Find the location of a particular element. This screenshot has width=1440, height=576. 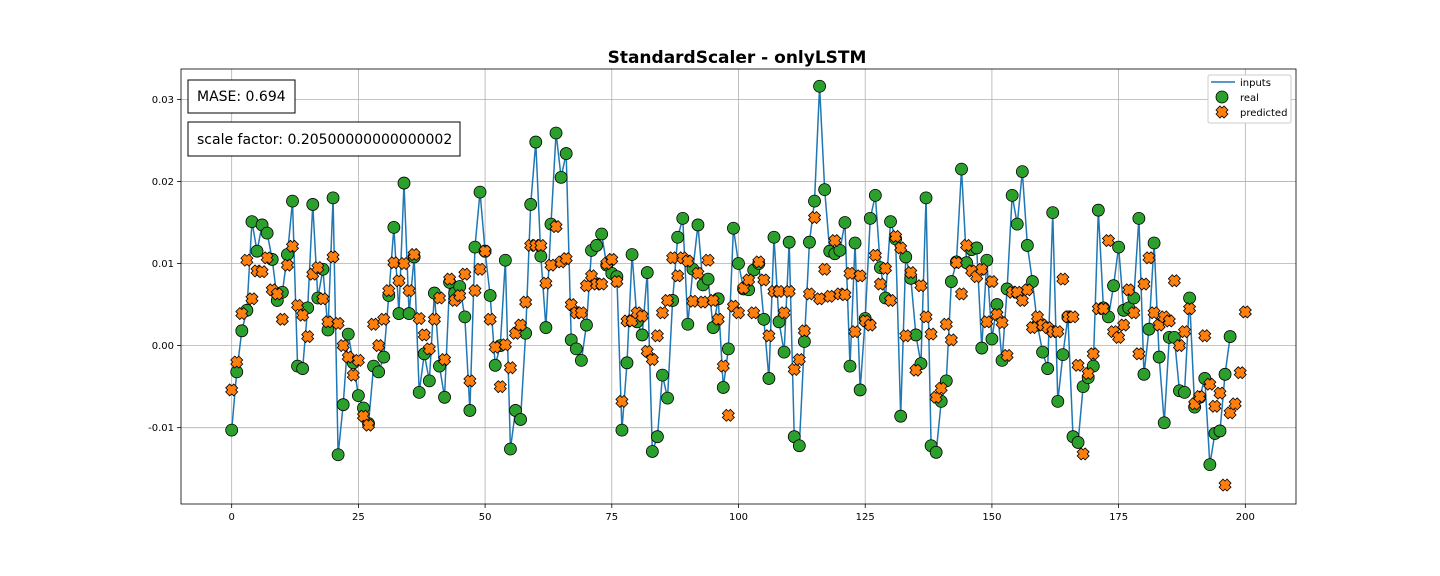

x-tick-label: 25 is located at coordinates (358, 517).